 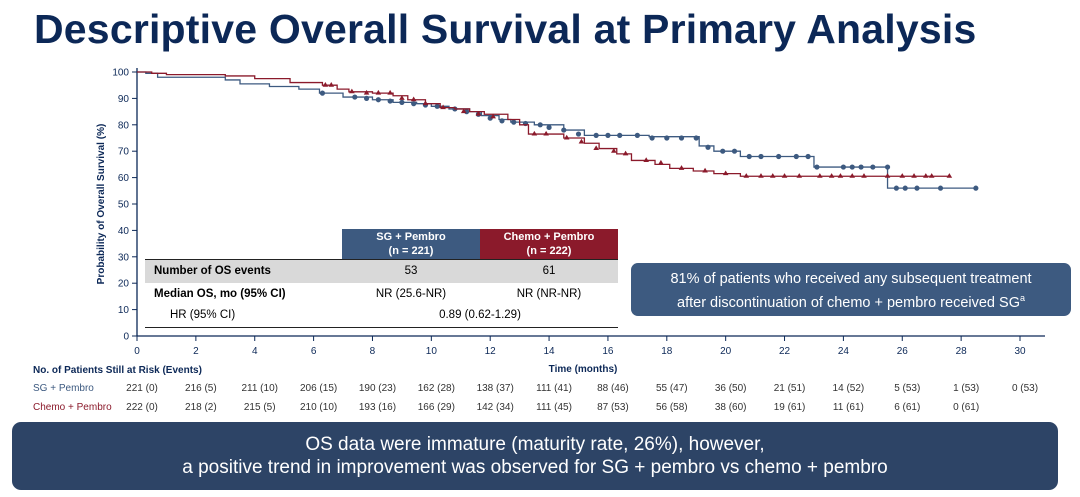 What do you see at coordinates (907, 388) in the screenshot?
I see `risk-cell: 5 (53)` at bounding box center [907, 388].